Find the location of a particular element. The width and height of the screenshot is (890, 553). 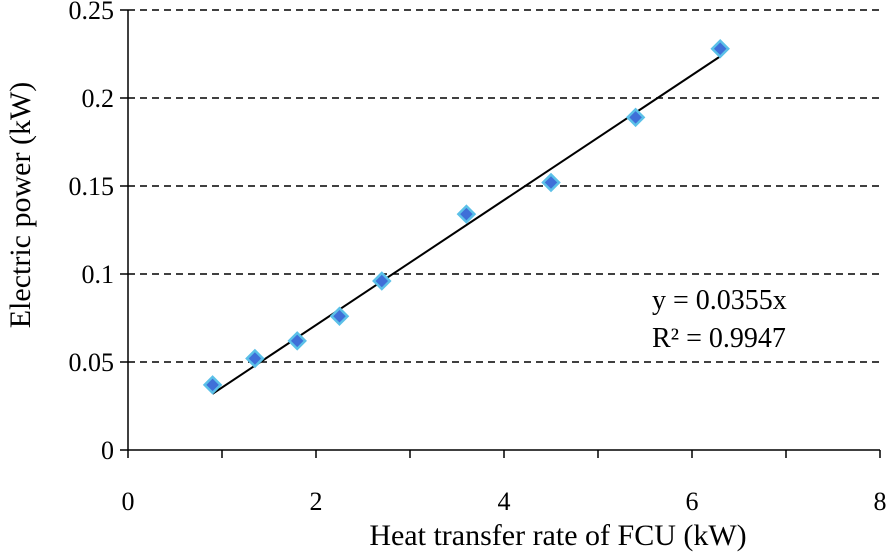

y-tick-label-0: 0 is located at coordinates (107, 450).